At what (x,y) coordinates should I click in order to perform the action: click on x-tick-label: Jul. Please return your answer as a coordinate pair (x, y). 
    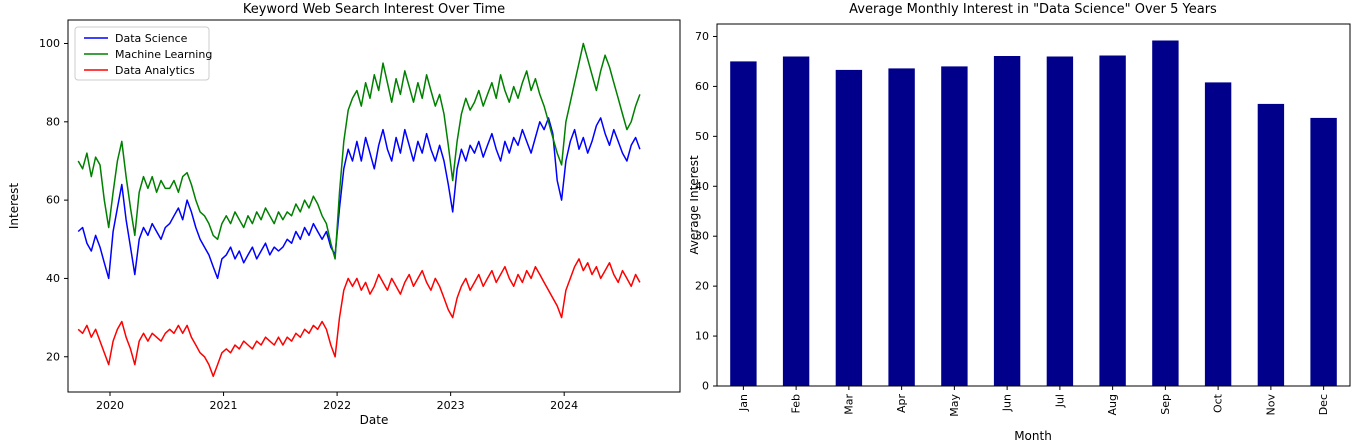
    Looking at the image, I should click on (1059, 401).